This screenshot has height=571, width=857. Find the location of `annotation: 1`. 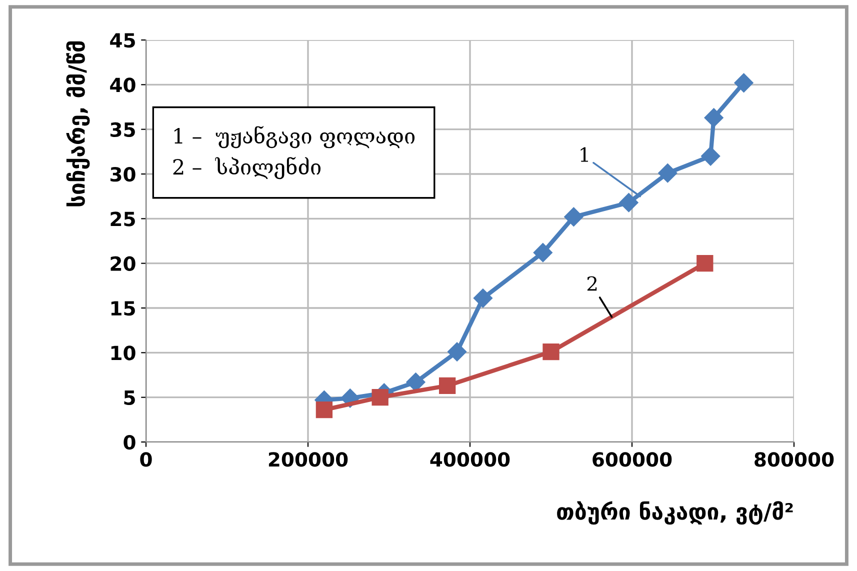

annotation: 1 is located at coordinates (584, 154).